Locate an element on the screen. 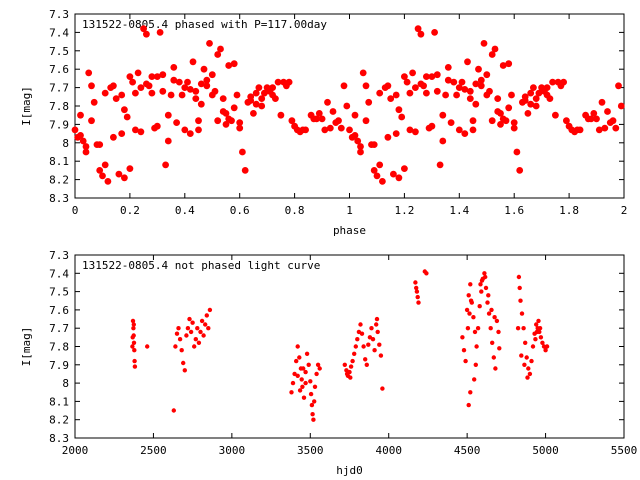  phased-xtick-label: 1.4 is located at coordinates (459, 210).